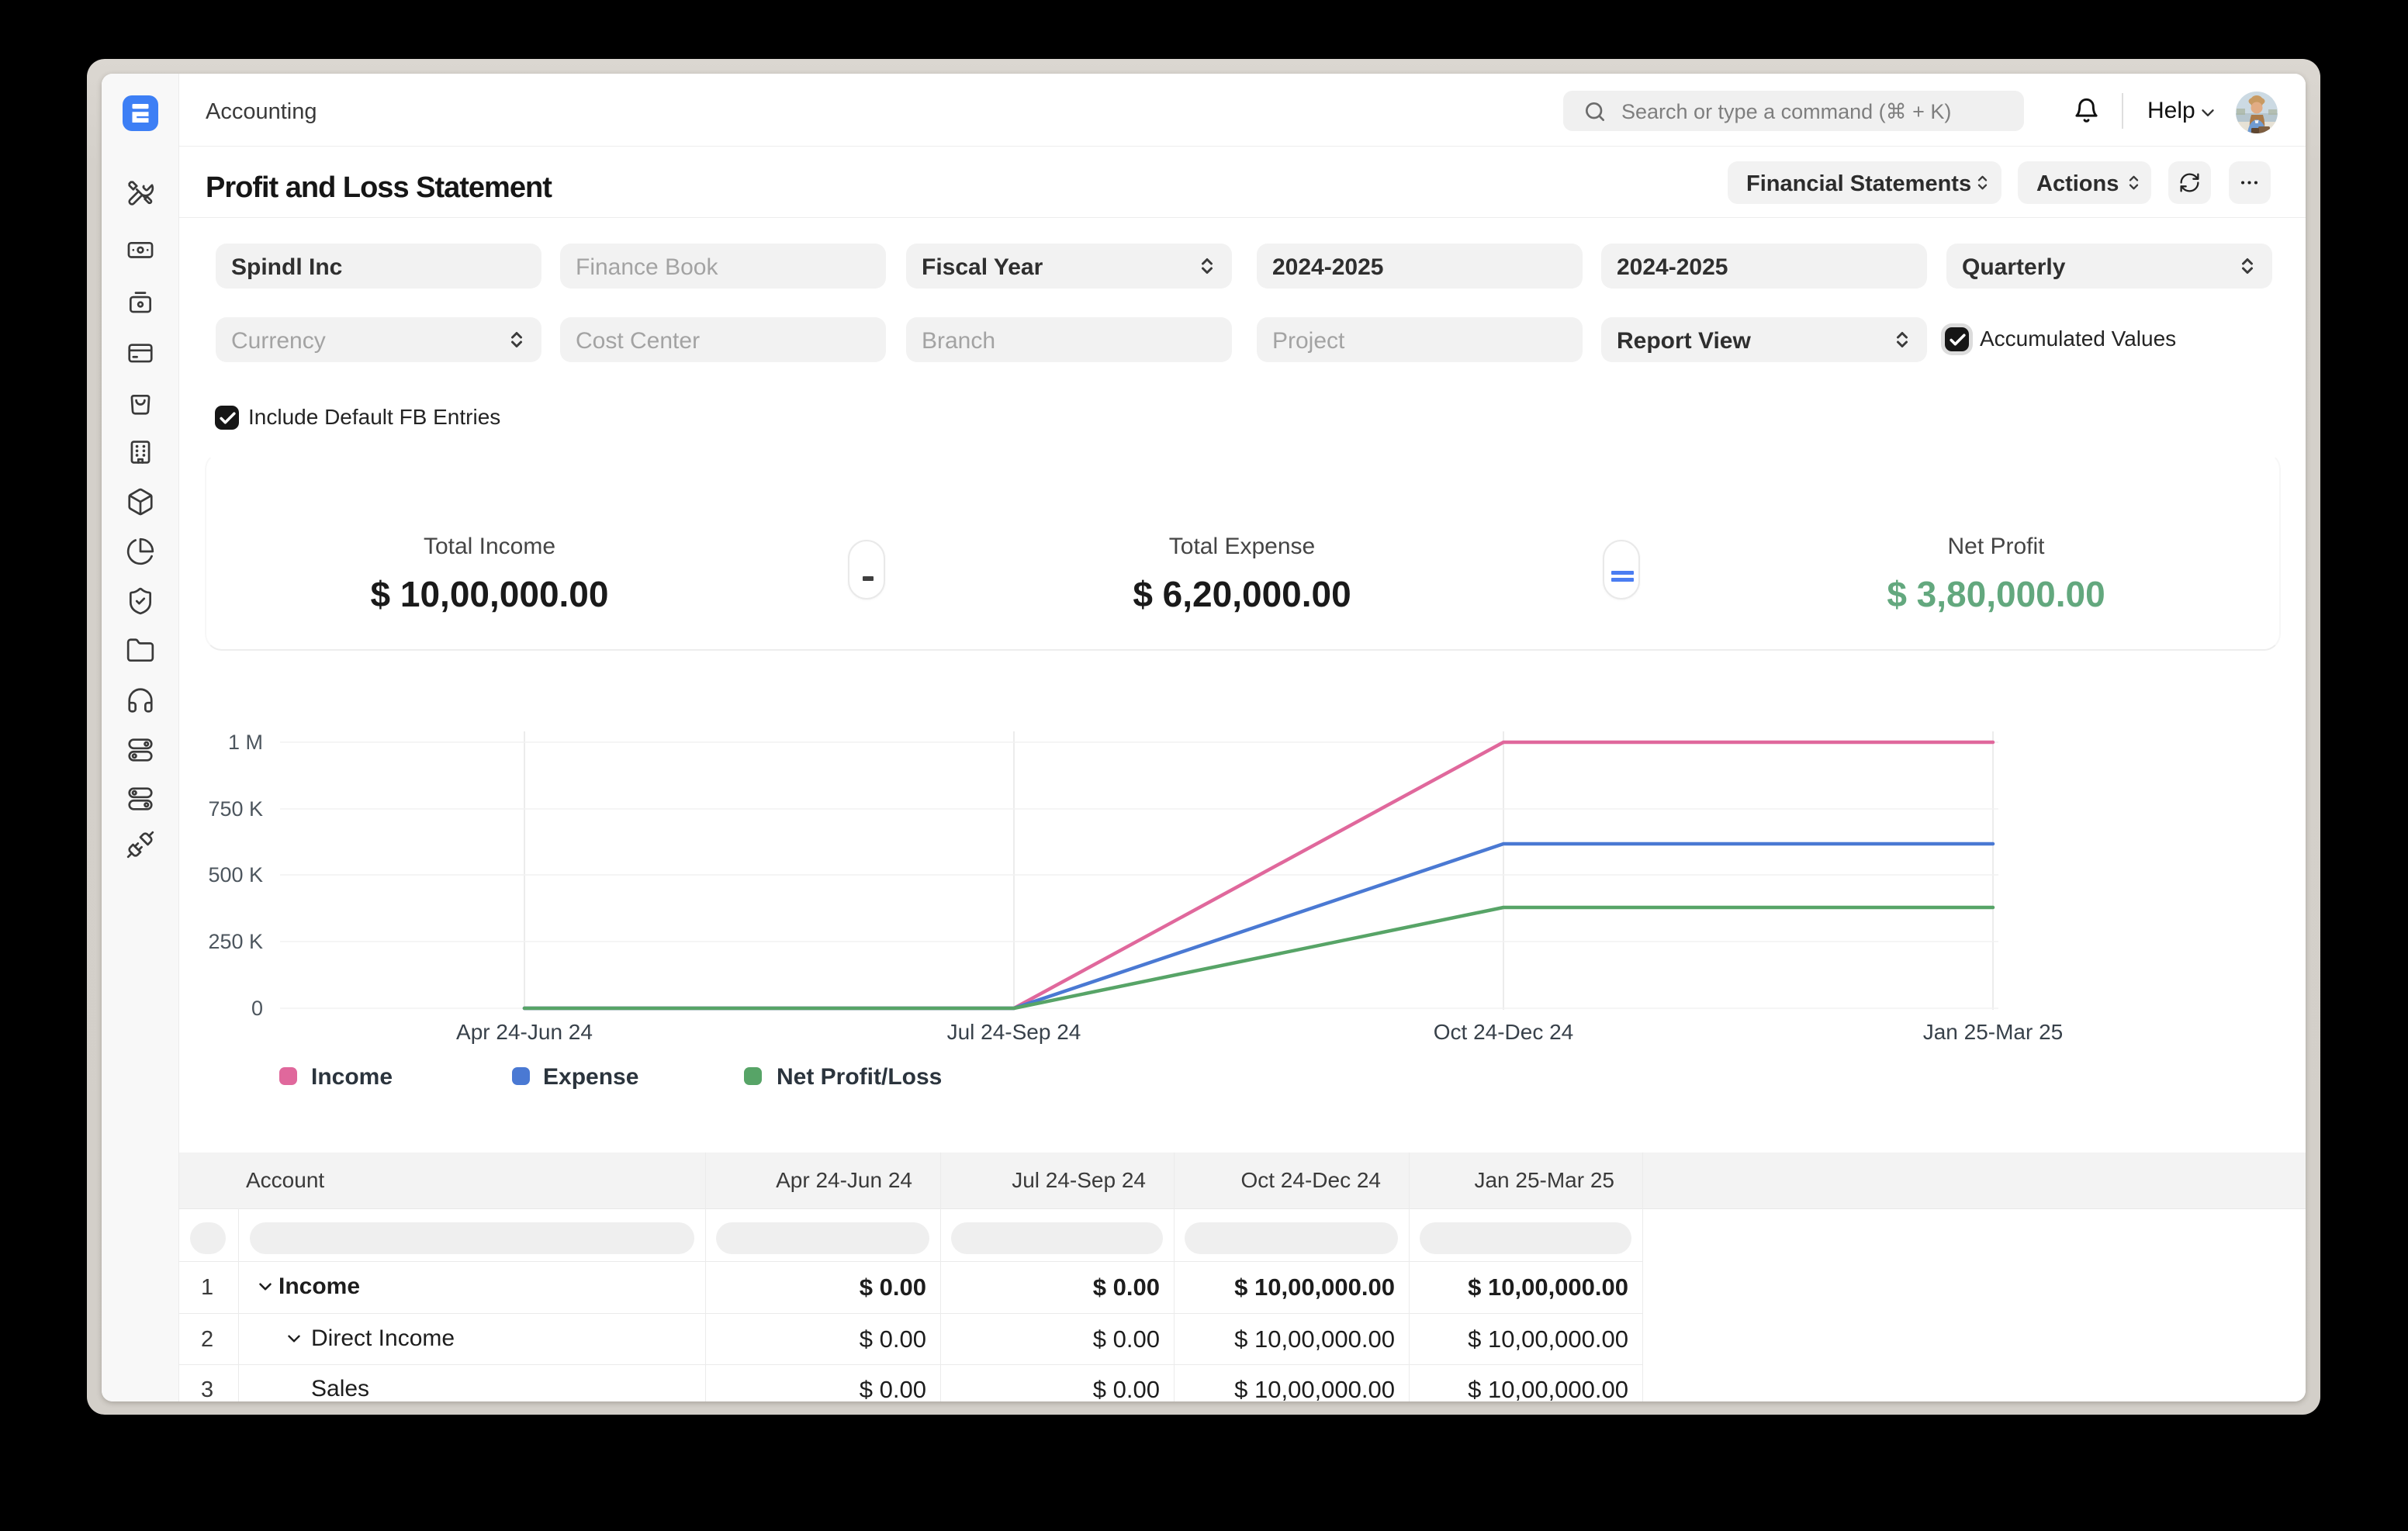  I want to click on svg-text: Income, so click(352, 1077).